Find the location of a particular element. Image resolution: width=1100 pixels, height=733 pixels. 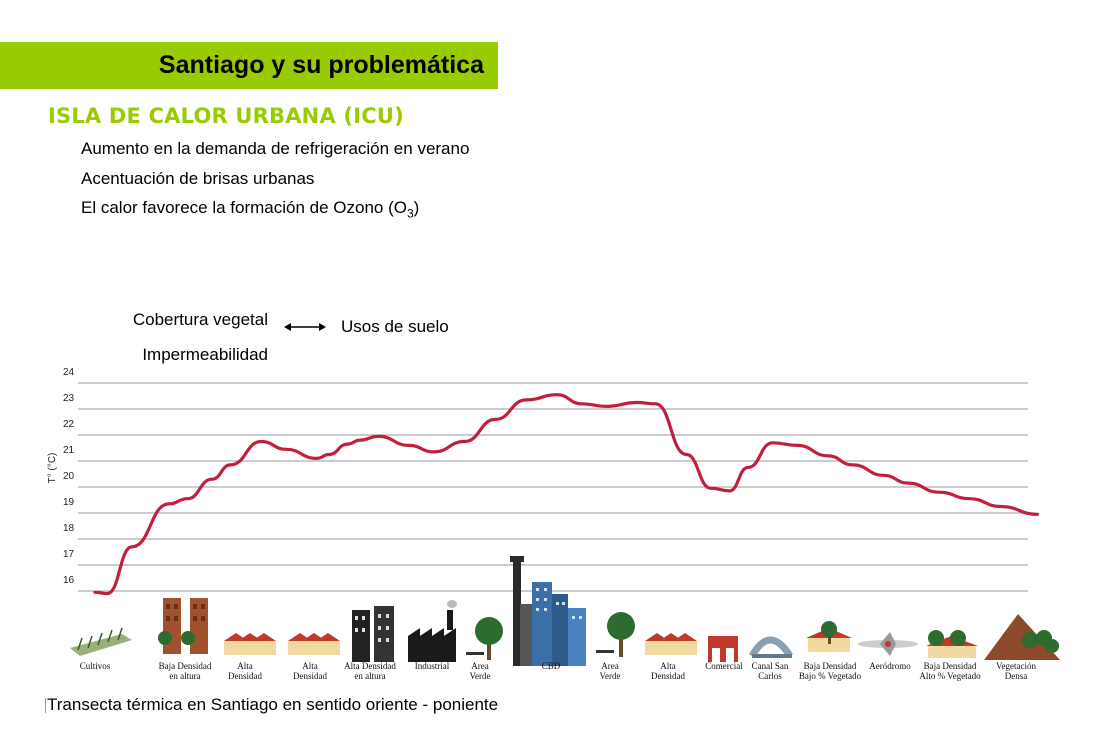

land-use-icons is located at coordinates (565, 611).